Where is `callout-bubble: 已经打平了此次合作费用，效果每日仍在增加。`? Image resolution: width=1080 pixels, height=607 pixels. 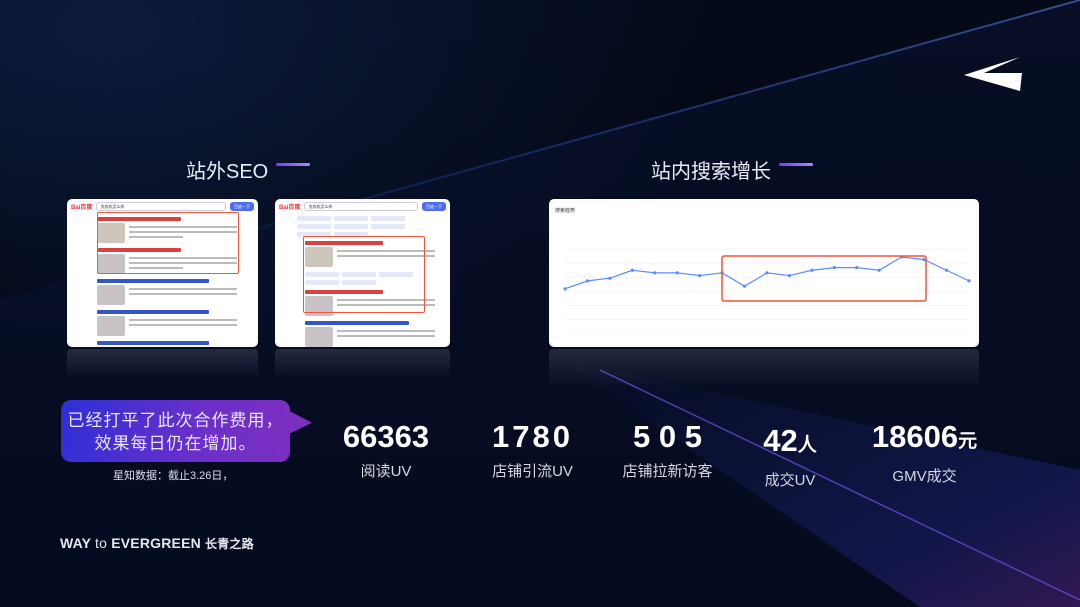 callout-bubble: 已经打平了此次合作费用，效果每日仍在增加。 is located at coordinates (175, 431).